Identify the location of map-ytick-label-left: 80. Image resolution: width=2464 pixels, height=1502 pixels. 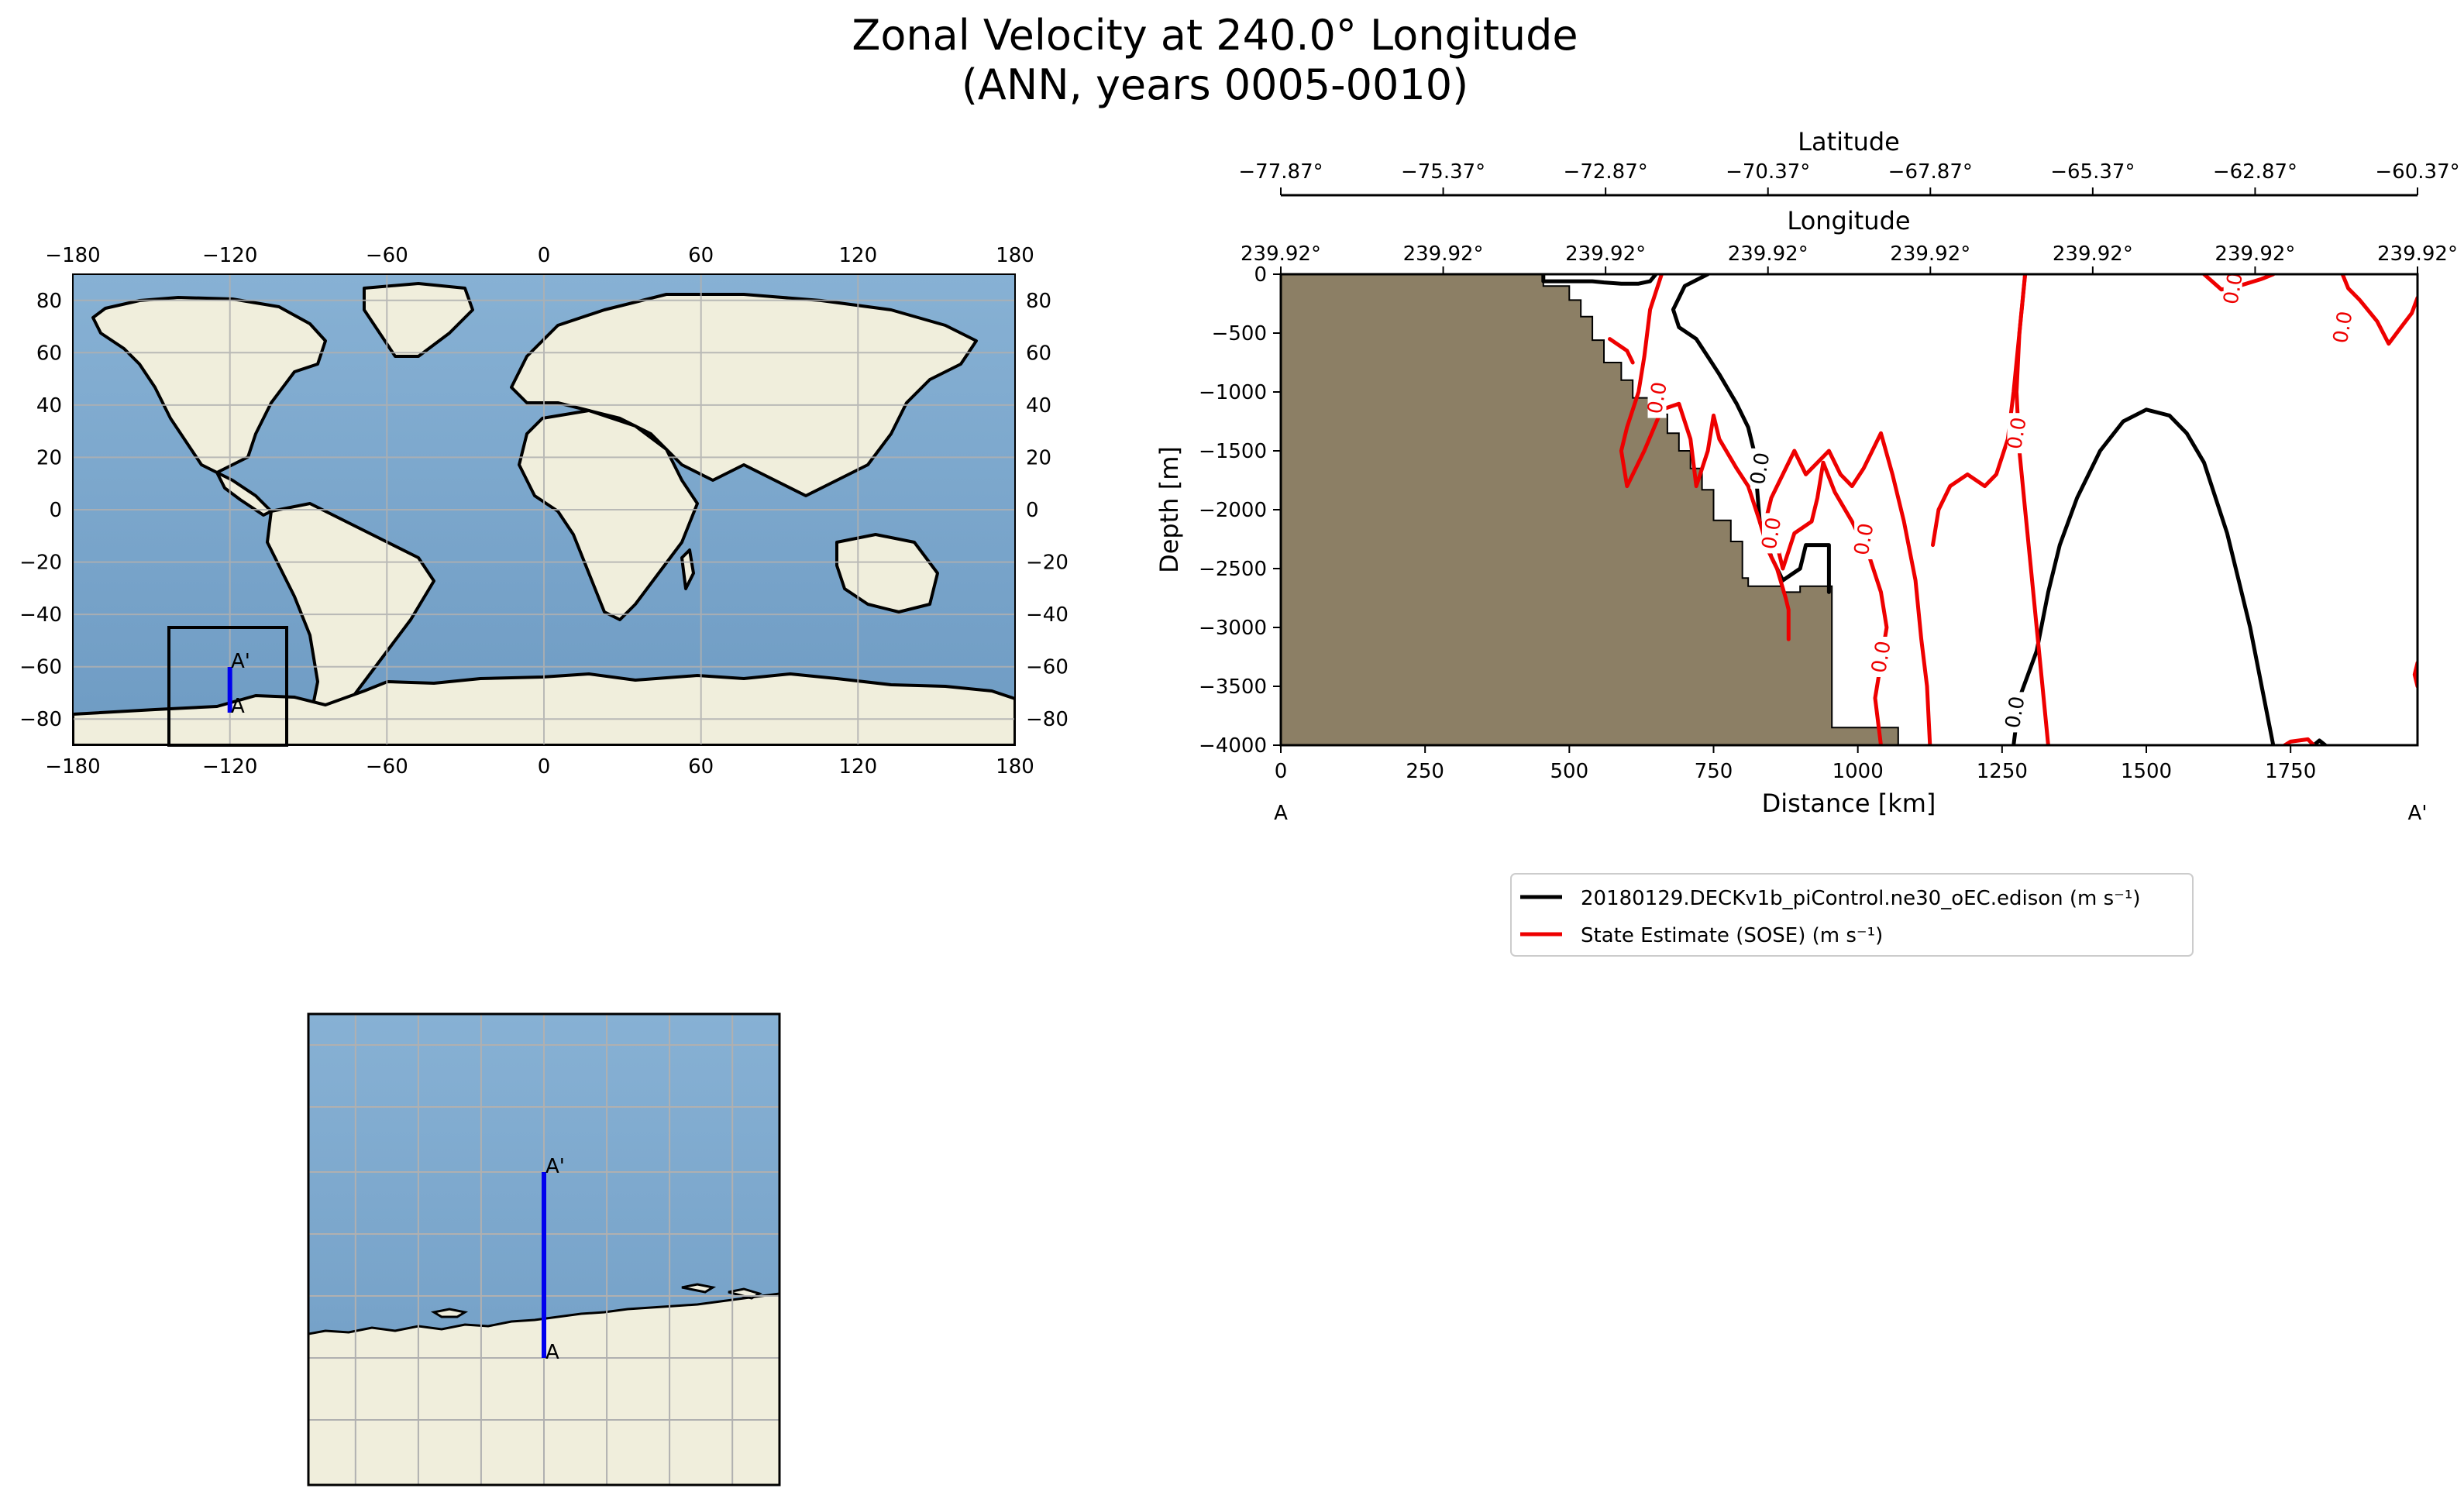
(49, 301).